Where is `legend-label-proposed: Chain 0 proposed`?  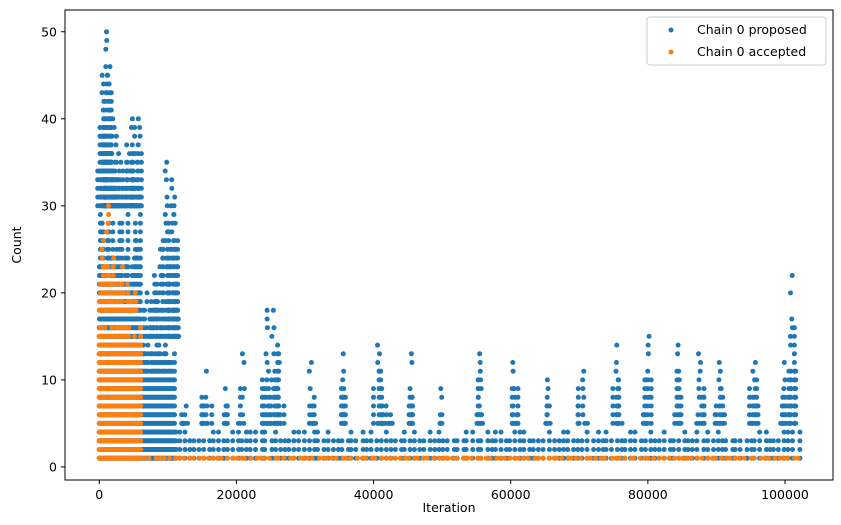
legend-label-proposed: Chain 0 proposed is located at coordinates (752, 29).